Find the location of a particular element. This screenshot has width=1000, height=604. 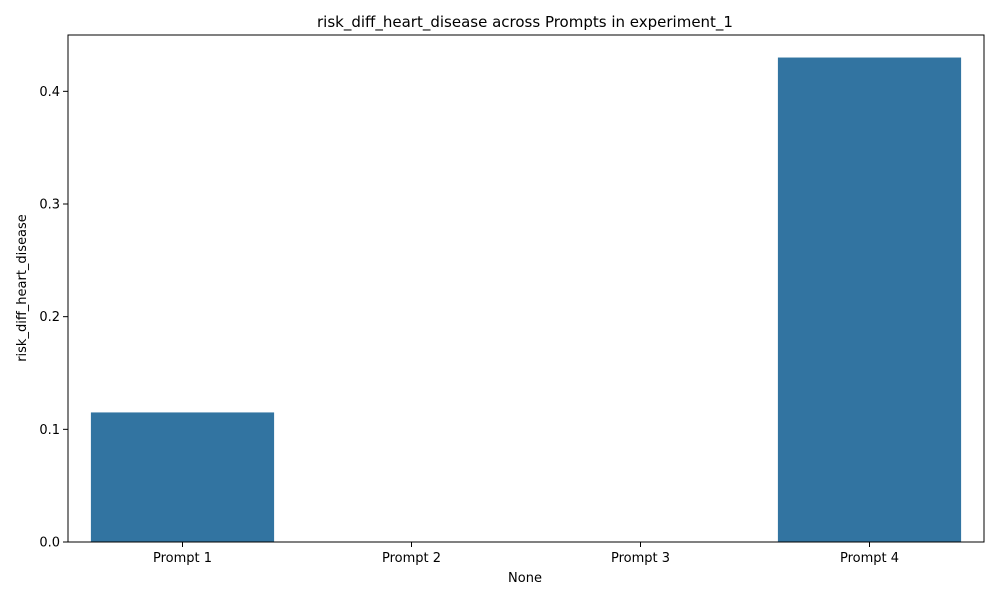

x-axis-label: None is located at coordinates (525, 578).